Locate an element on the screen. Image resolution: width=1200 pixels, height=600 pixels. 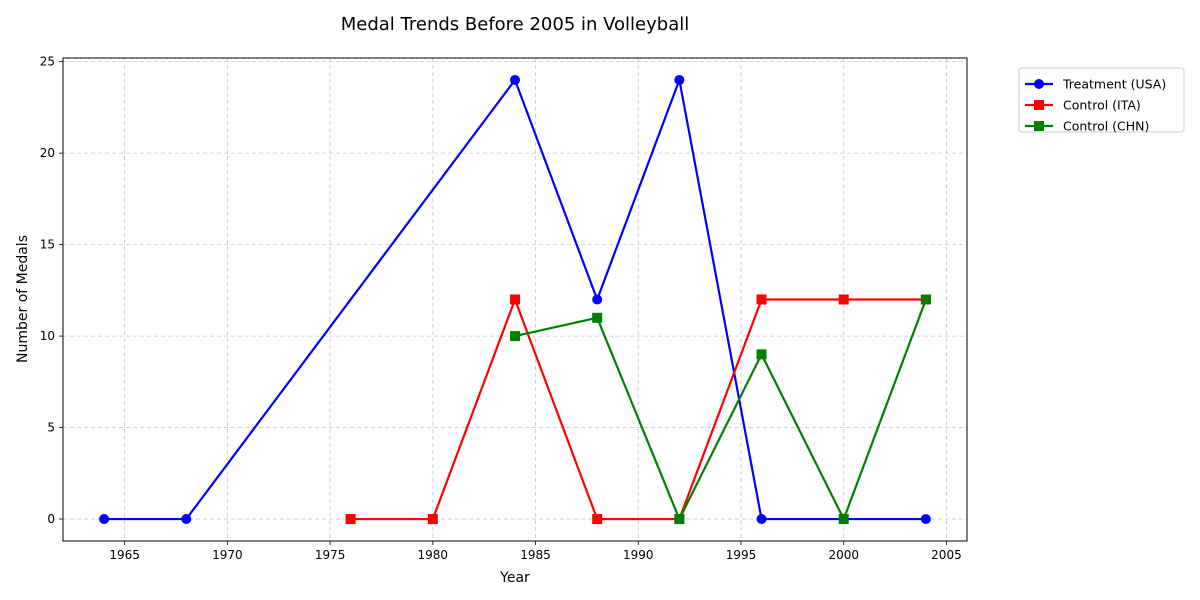
x-tick-label: 2005 is located at coordinates (946, 555).